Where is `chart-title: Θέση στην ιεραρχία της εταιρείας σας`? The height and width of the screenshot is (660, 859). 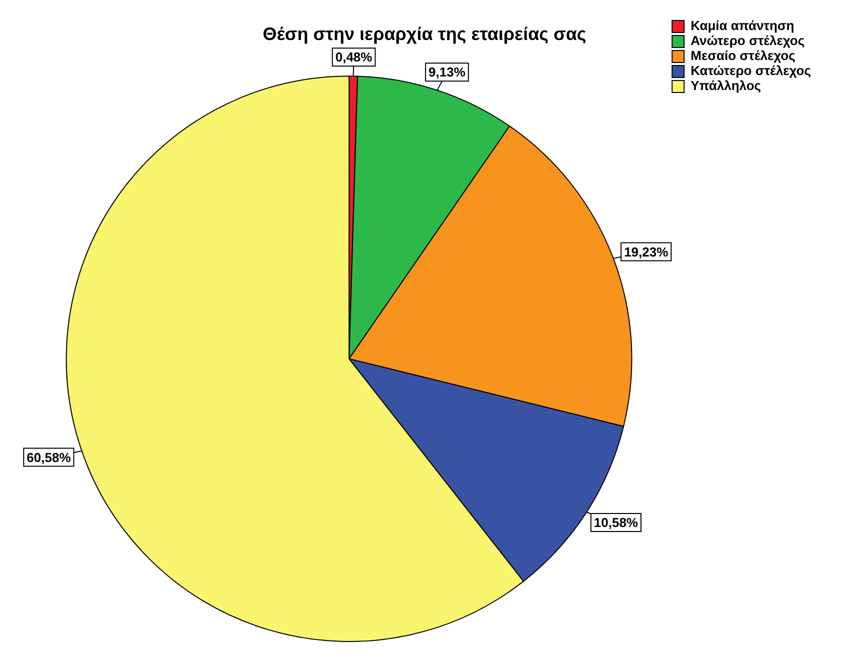
chart-title: Θέση στην ιεραρχία της εταιρείας σας is located at coordinates (424, 34).